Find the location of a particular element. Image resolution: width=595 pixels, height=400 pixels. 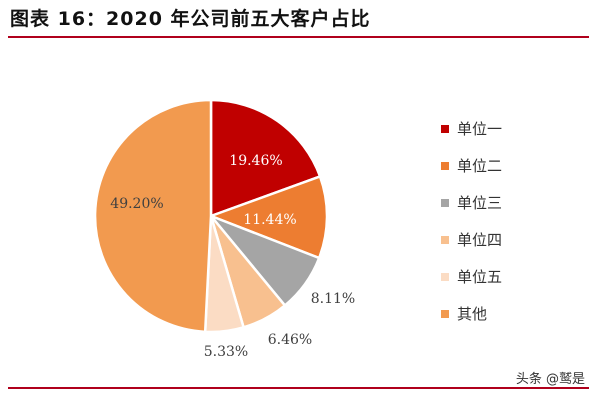

legend-label: 单位五 is located at coordinates (480, 277).